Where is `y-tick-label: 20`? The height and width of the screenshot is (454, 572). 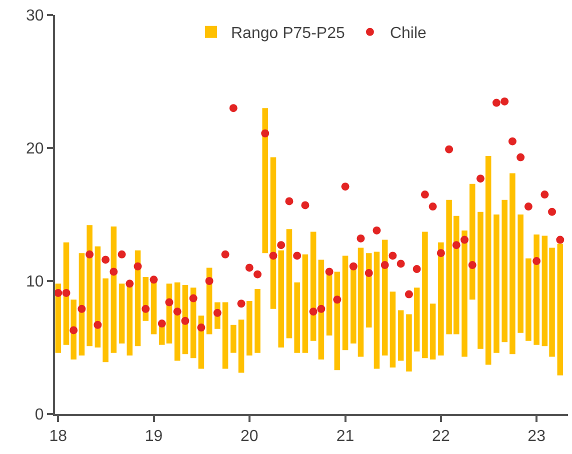
y-tick-label: 20 is located at coordinates (35, 149).